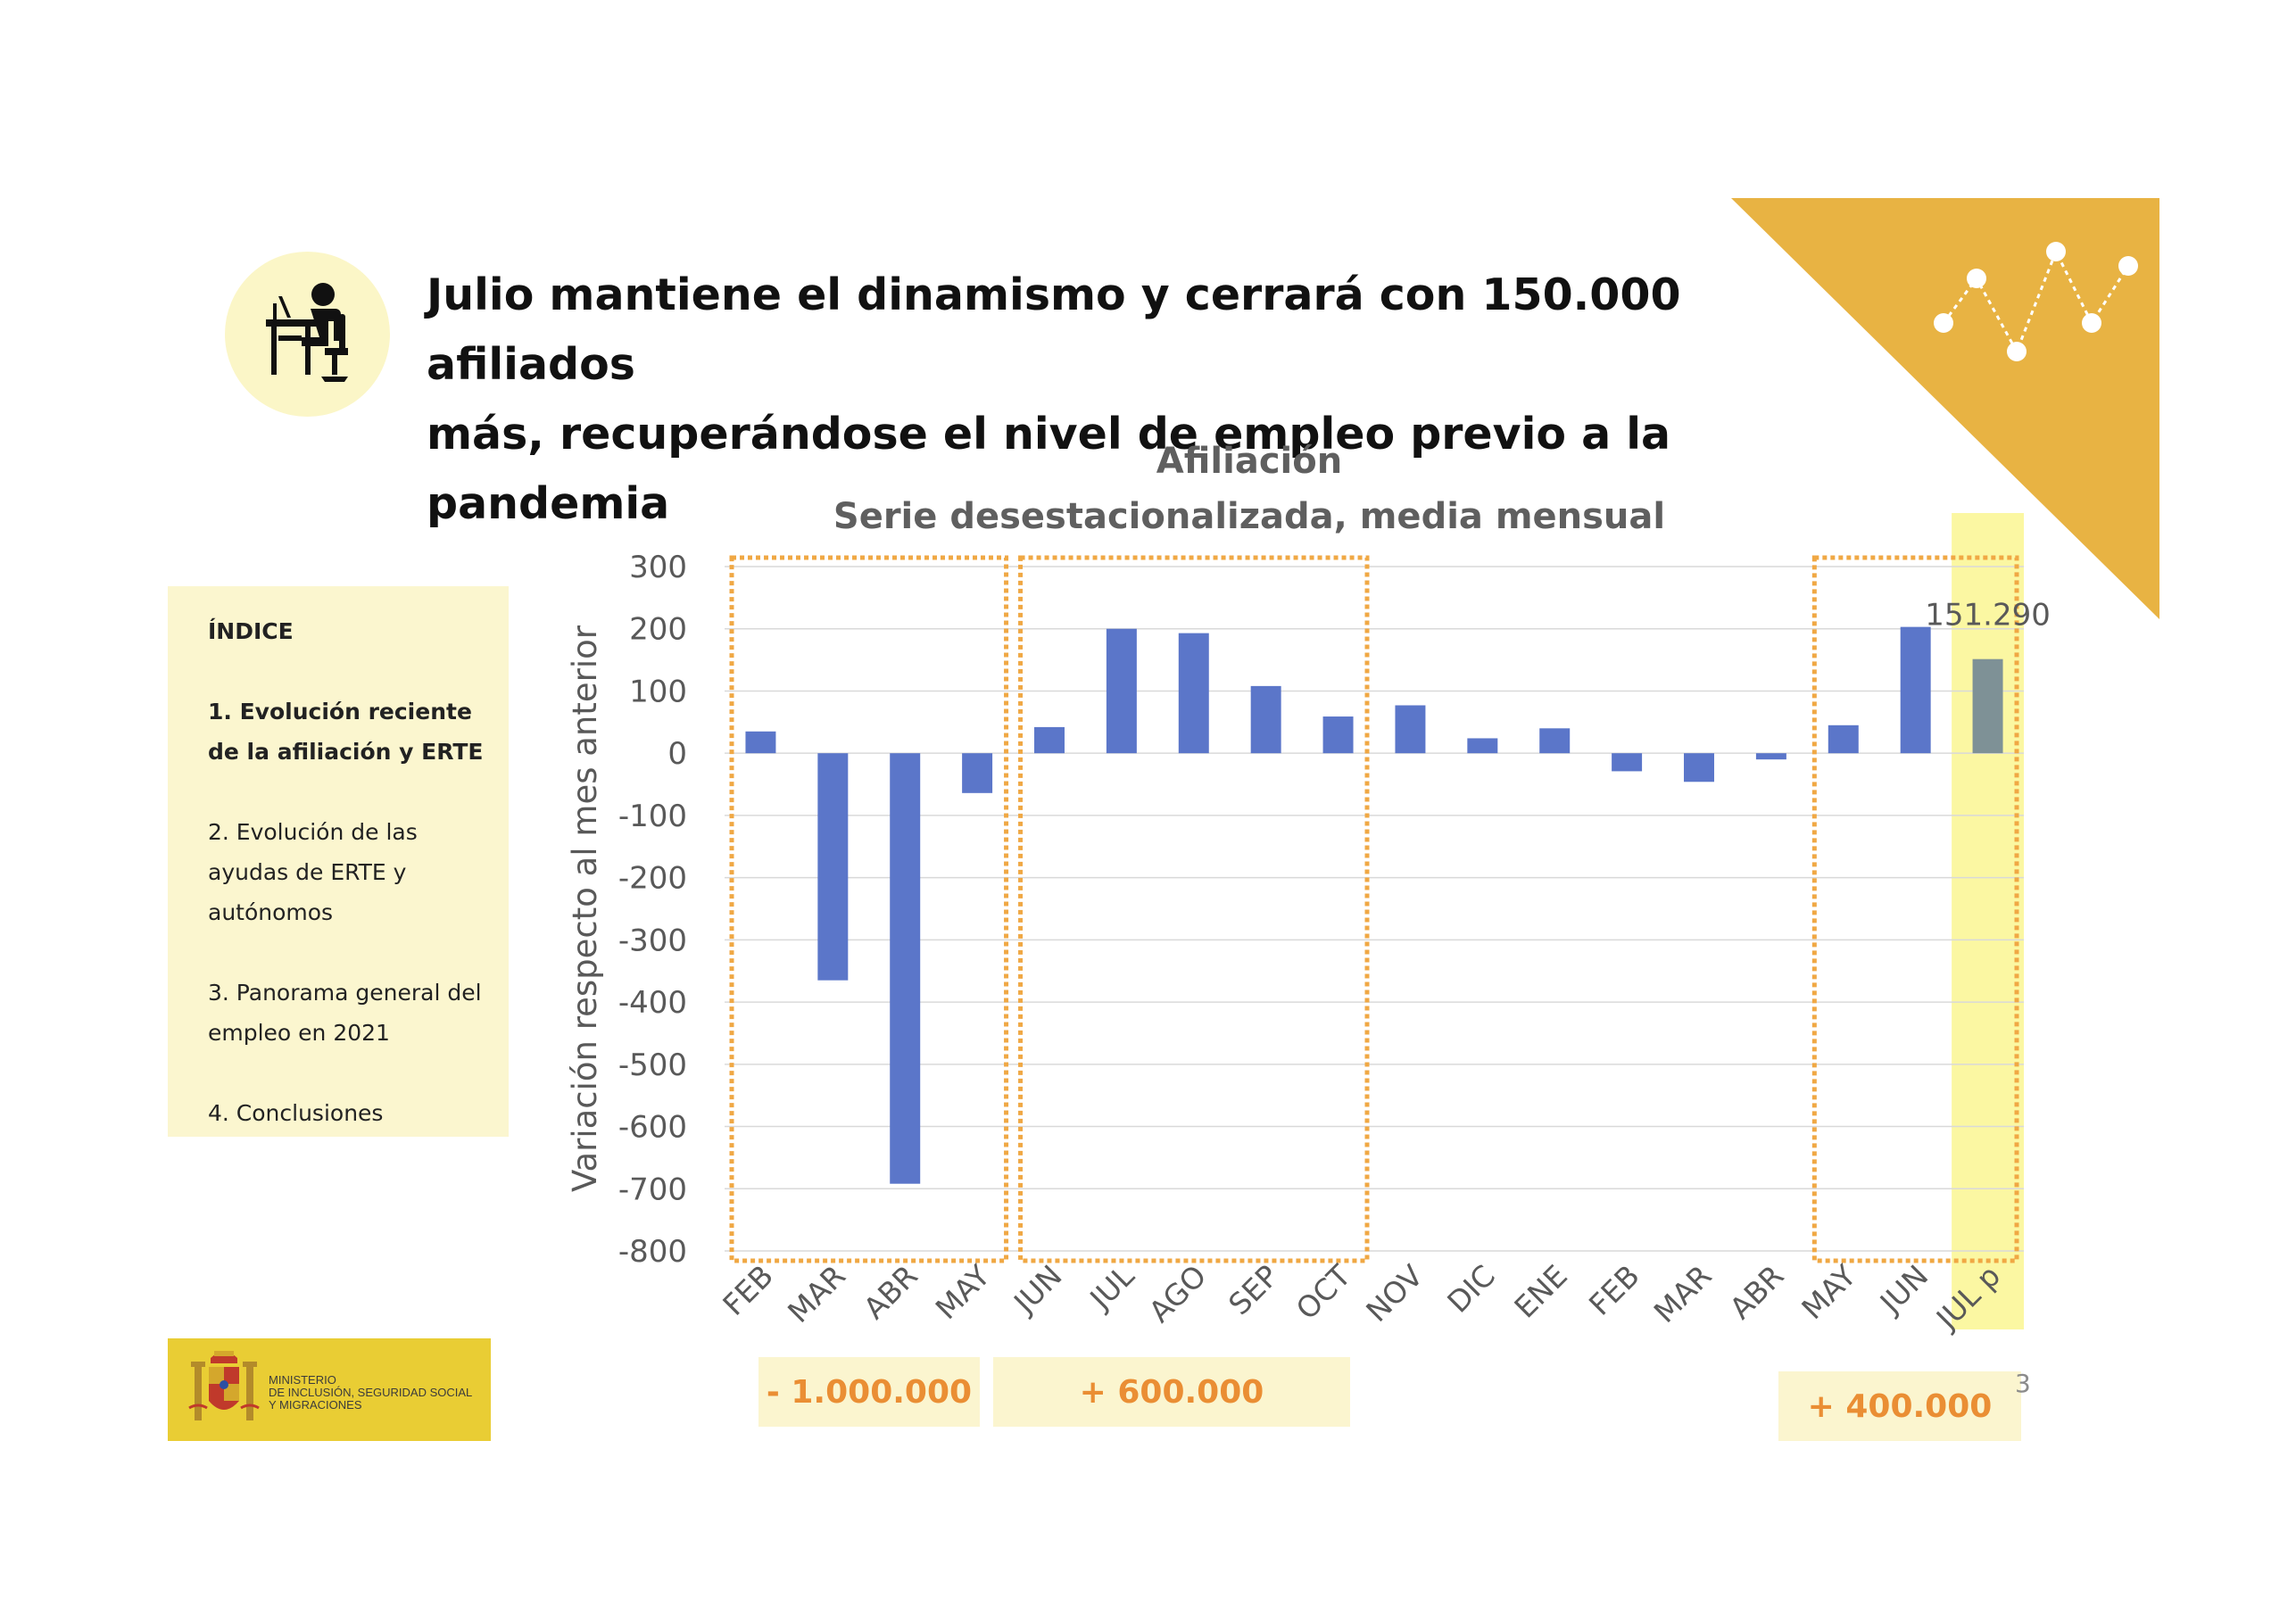 The image size is (2296, 1623). I want to click on data-label: 151.290, so click(1988, 615).